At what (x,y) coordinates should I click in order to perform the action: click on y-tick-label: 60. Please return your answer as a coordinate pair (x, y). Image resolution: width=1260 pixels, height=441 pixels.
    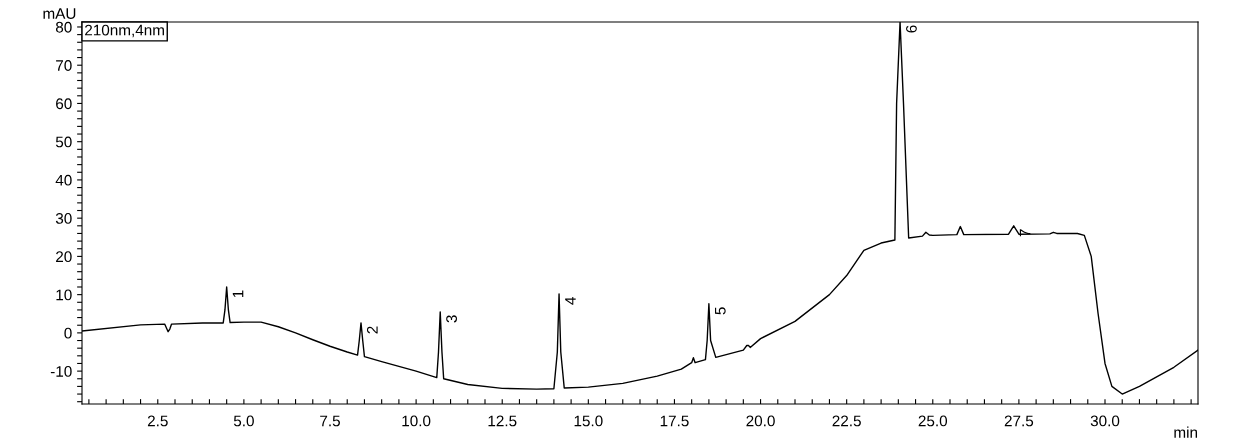
    Looking at the image, I should click on (64, 104).